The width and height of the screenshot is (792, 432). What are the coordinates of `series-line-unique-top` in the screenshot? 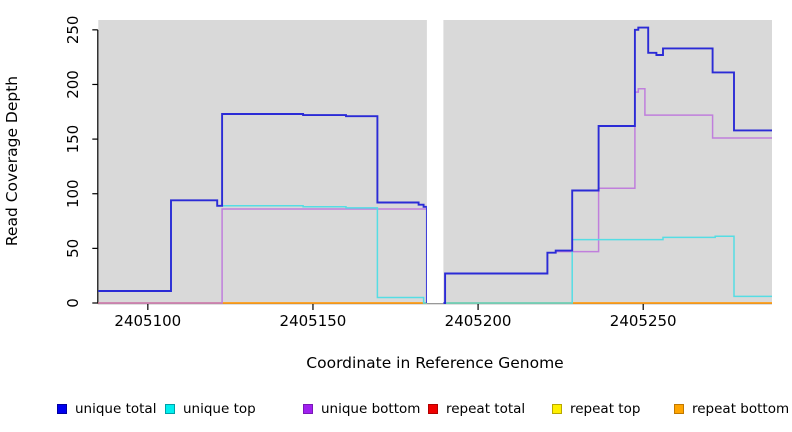 It's located at (607, 269).